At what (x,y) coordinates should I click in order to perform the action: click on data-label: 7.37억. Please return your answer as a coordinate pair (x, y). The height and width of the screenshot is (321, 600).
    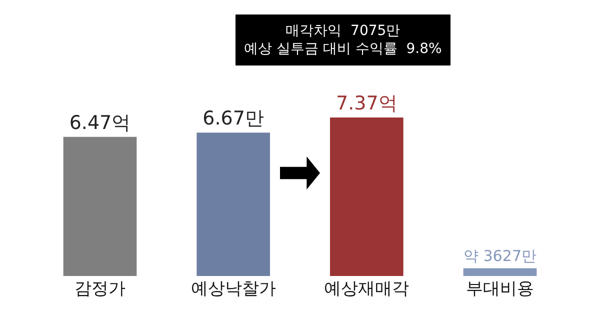
    Looking at the image, I should click on (367, 103).